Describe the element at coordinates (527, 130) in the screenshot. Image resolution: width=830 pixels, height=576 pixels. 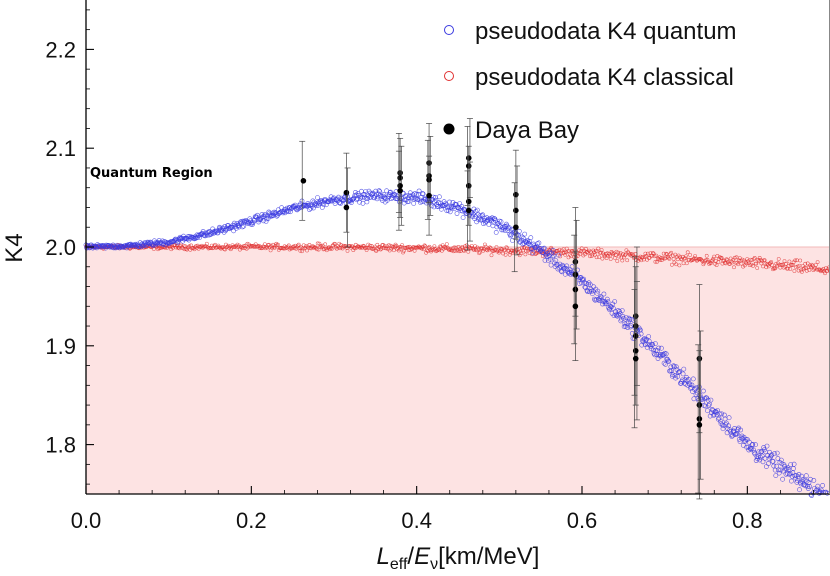
I see `legend-label: Daya Bay` at that location.